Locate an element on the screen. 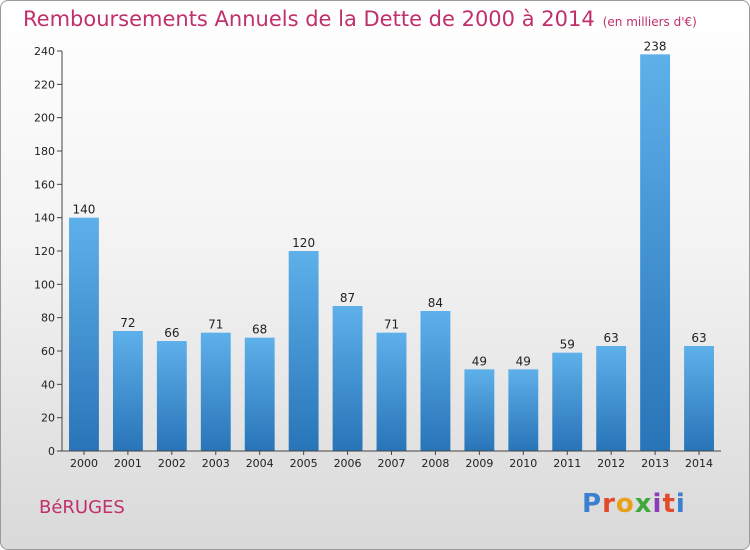 The width and height of the screenshot is (750, 550). y-tick-label: 180 is located at coordinates (44, 151).